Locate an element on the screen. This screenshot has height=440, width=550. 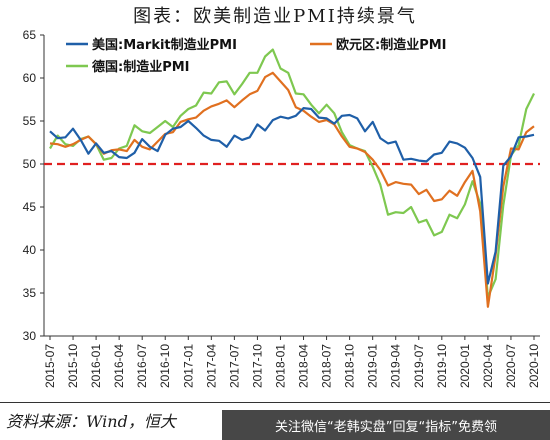
x-tick-label: 2015-07 is located at coordinates (50, 366).